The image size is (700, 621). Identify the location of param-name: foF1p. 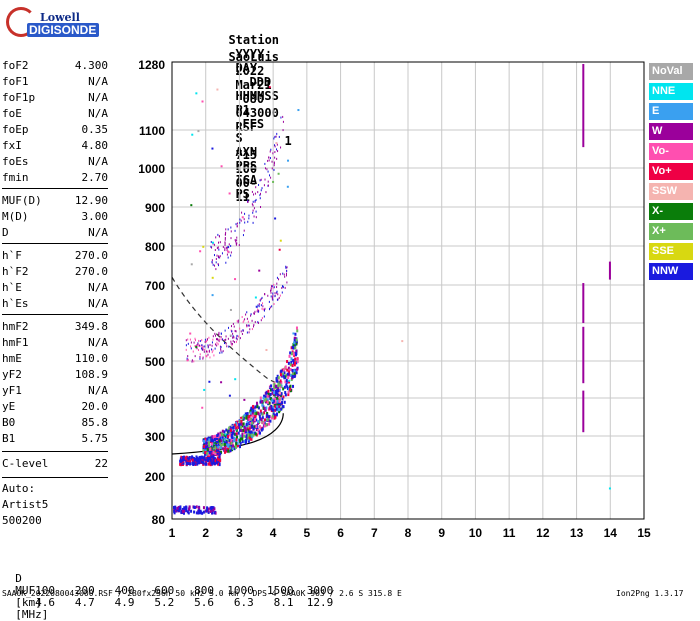
(19, 97).